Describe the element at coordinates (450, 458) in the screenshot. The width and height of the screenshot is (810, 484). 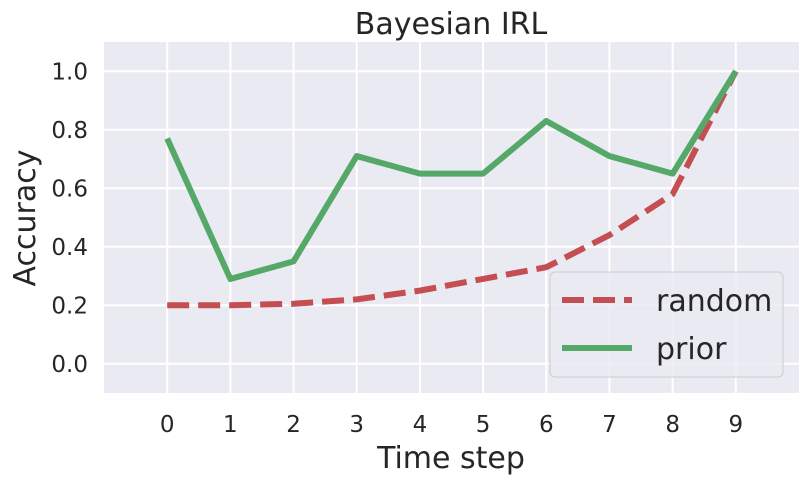
I see `x-axis-label: Time step` at that location.